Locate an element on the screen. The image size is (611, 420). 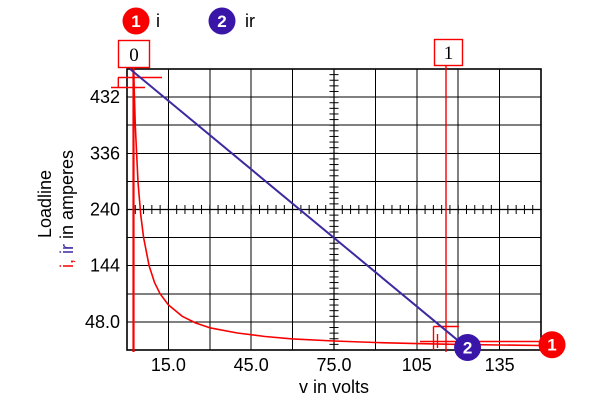
y-title-part-units: in amperes is located at coordinates (67, 197).